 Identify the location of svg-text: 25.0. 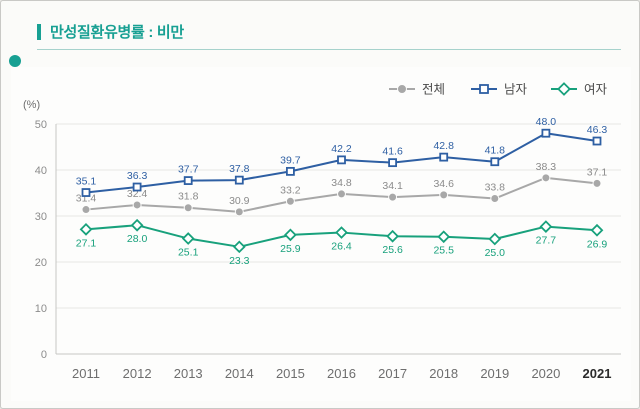
(495, 253).